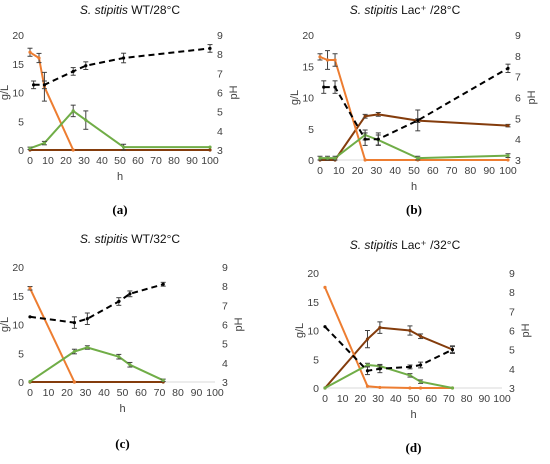 The width and height of the screenshot is (550, 464). What do you see at coordinates (174, 161) in the screenshot?
I see `x-tick-label: 80` at bounding box center [174, 161].